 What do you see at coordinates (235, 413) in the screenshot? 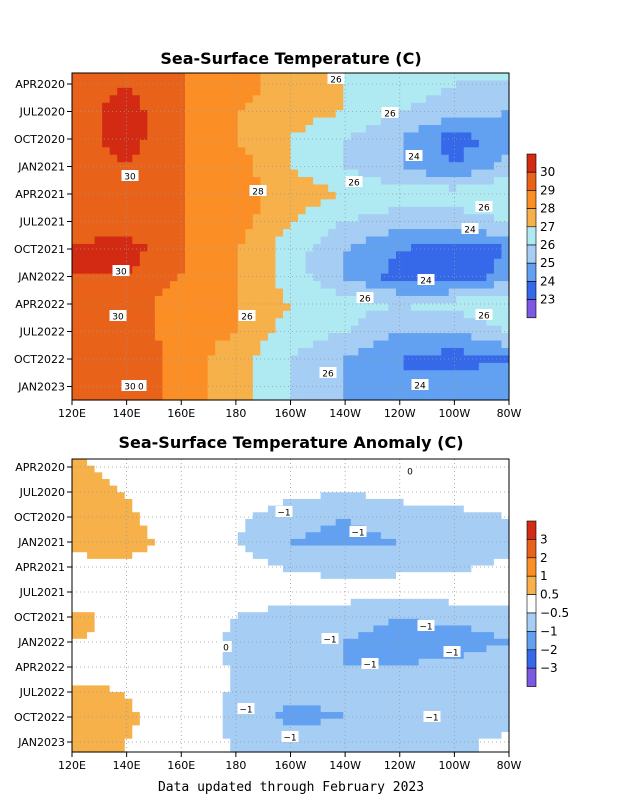
I see `sst-x-tick-label: 180` at bounding box center [235, 413].